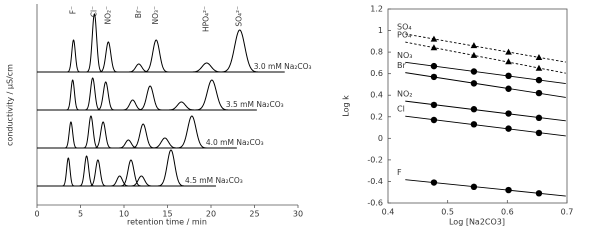 The image size is (608, 240). I want to click on trace-label: 3.5 mM Na₂CO₃, so click(255, 104).